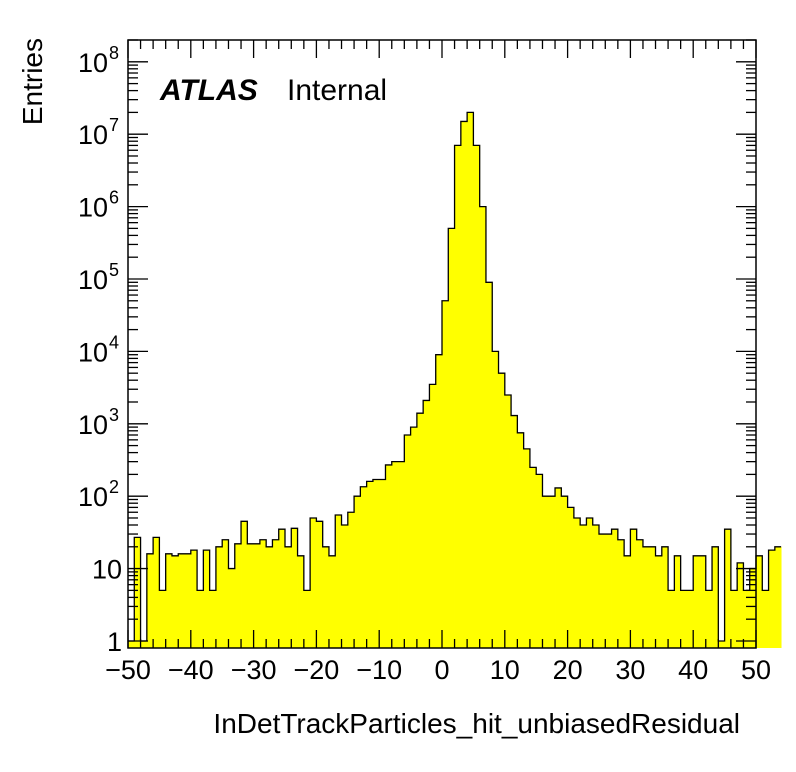  I want to click on x-axis-label: InDetTrackParticles_hit_unbiasedResidual, so click(476, 723).